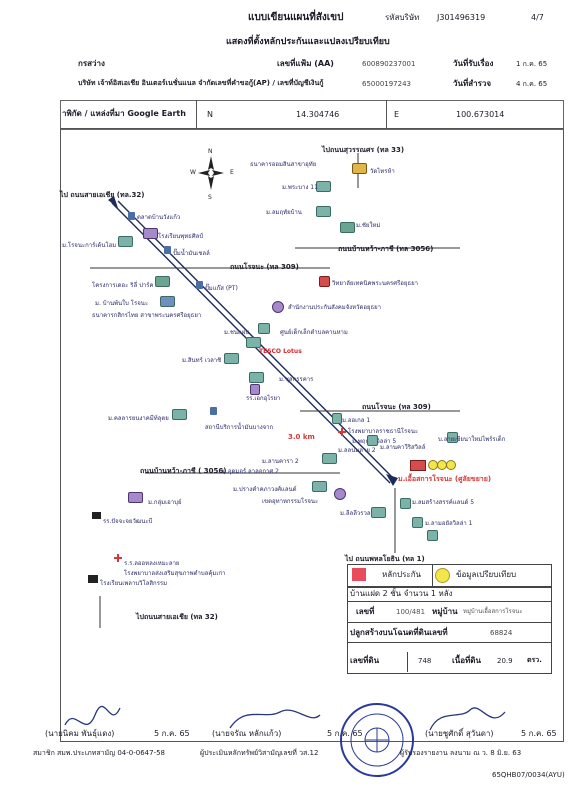  What do you see at coordinates (210, 151) in the screenshot?
I see `compass-n: N` at bounding box center [210, 151].